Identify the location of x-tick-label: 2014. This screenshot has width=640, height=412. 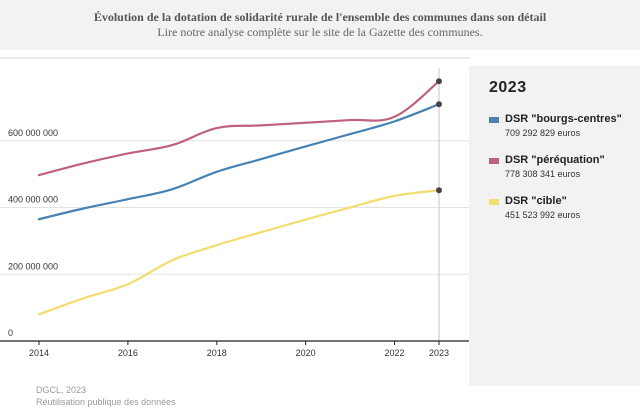
(39, 353).